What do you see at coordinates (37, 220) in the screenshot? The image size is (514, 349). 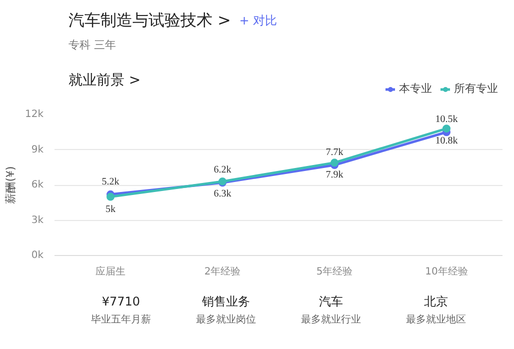 I see `y-tick-label: 3k` at bounding box center [37, 220].